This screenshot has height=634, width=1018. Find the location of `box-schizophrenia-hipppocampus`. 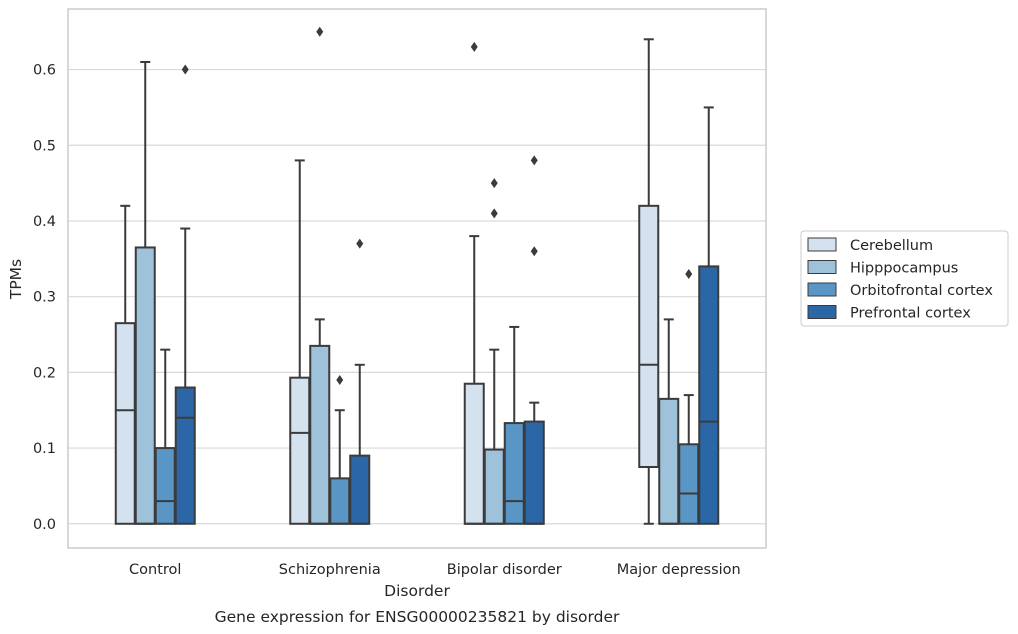

box-schizophrenia-hipppocampus is located at coordinates (320, 275).